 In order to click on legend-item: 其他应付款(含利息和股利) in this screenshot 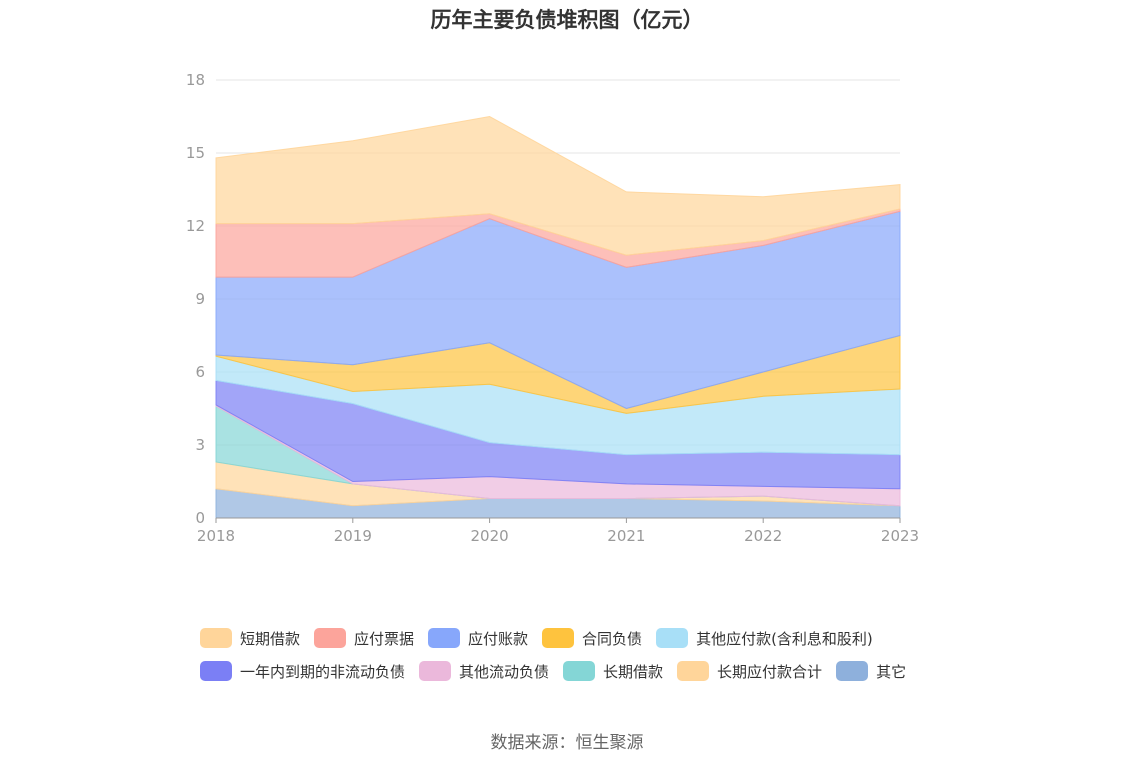, I will do `click(764, 638)`.